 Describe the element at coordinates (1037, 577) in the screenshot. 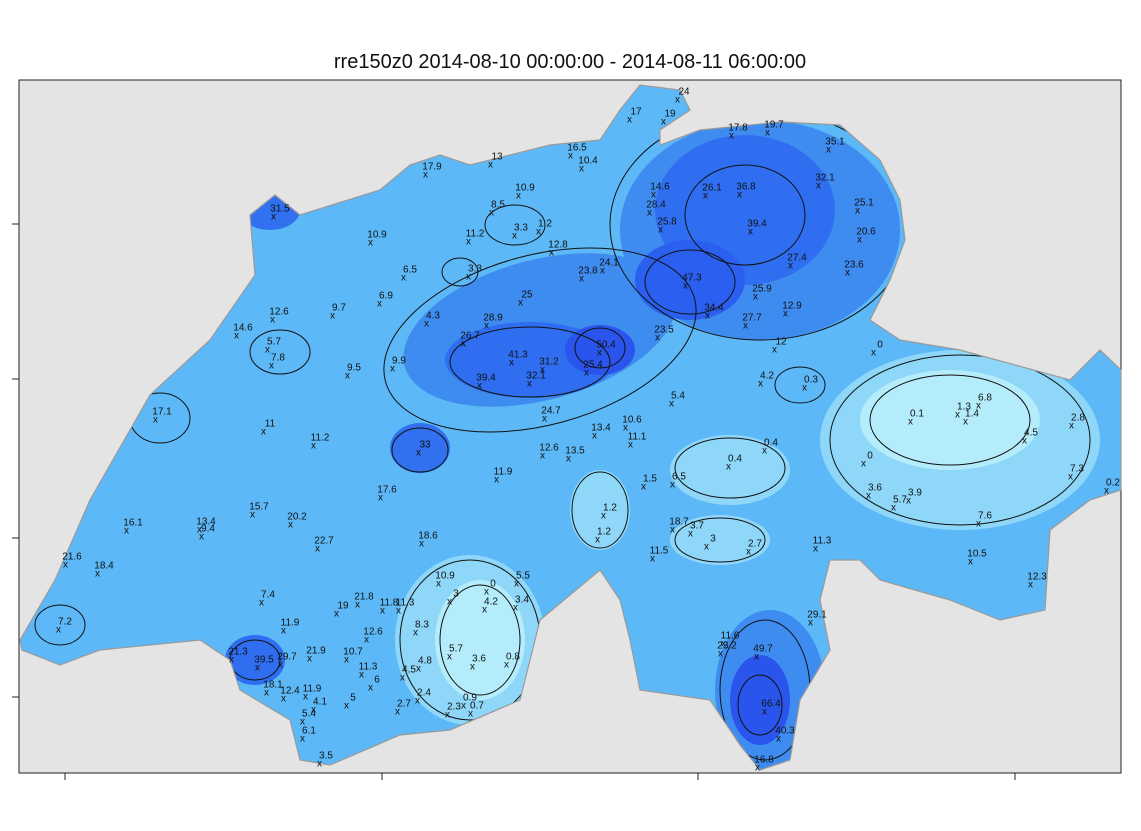

I see `station-value: 12.3` at that location.